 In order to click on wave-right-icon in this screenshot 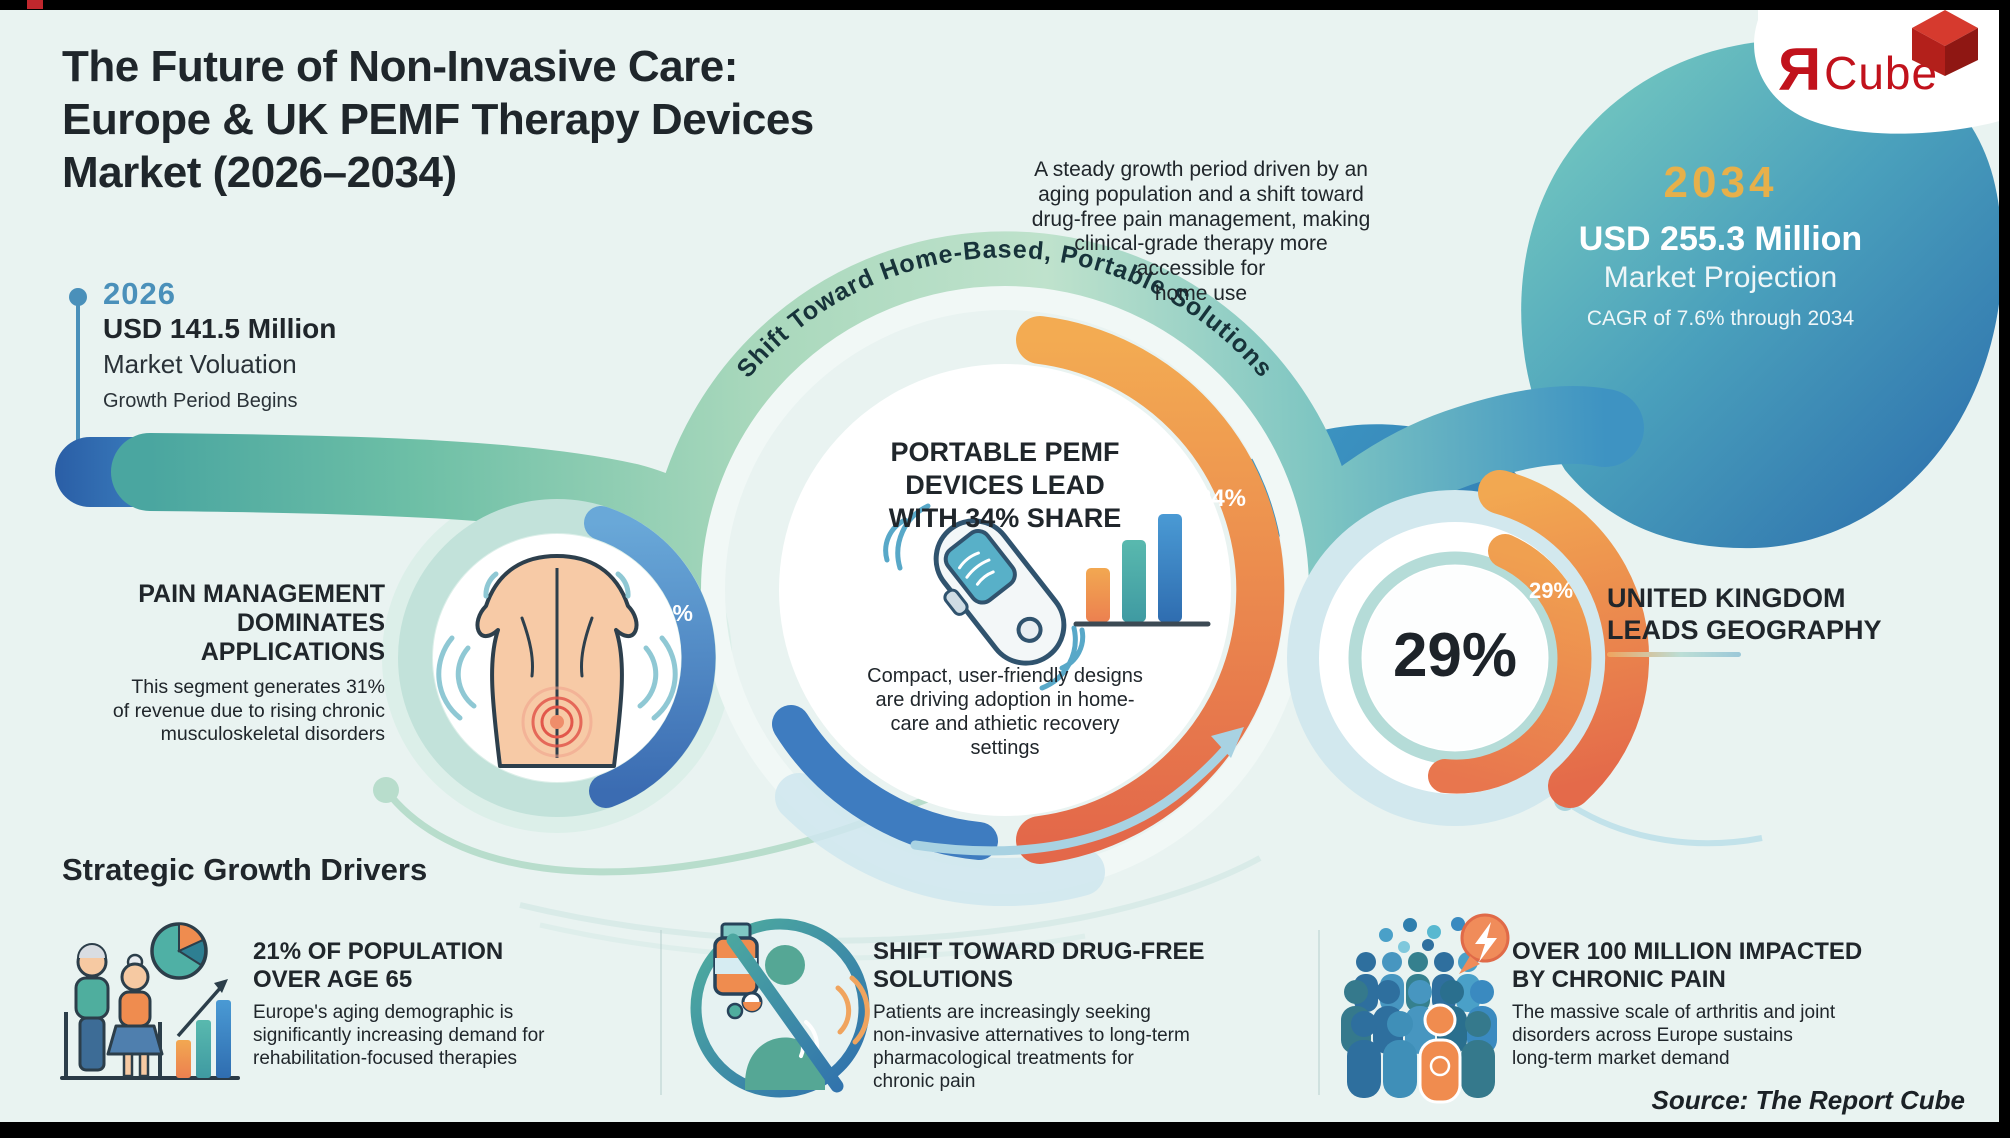, I will do `click(1062, 658)`.